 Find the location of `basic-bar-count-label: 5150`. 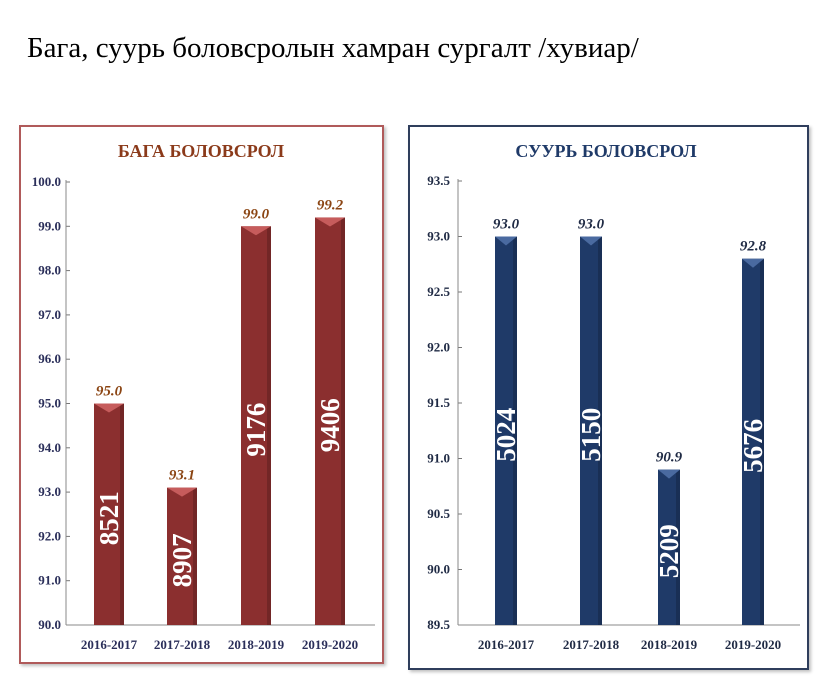

basic-bar-count-label: 5150 is located at coordinates (591, 435).